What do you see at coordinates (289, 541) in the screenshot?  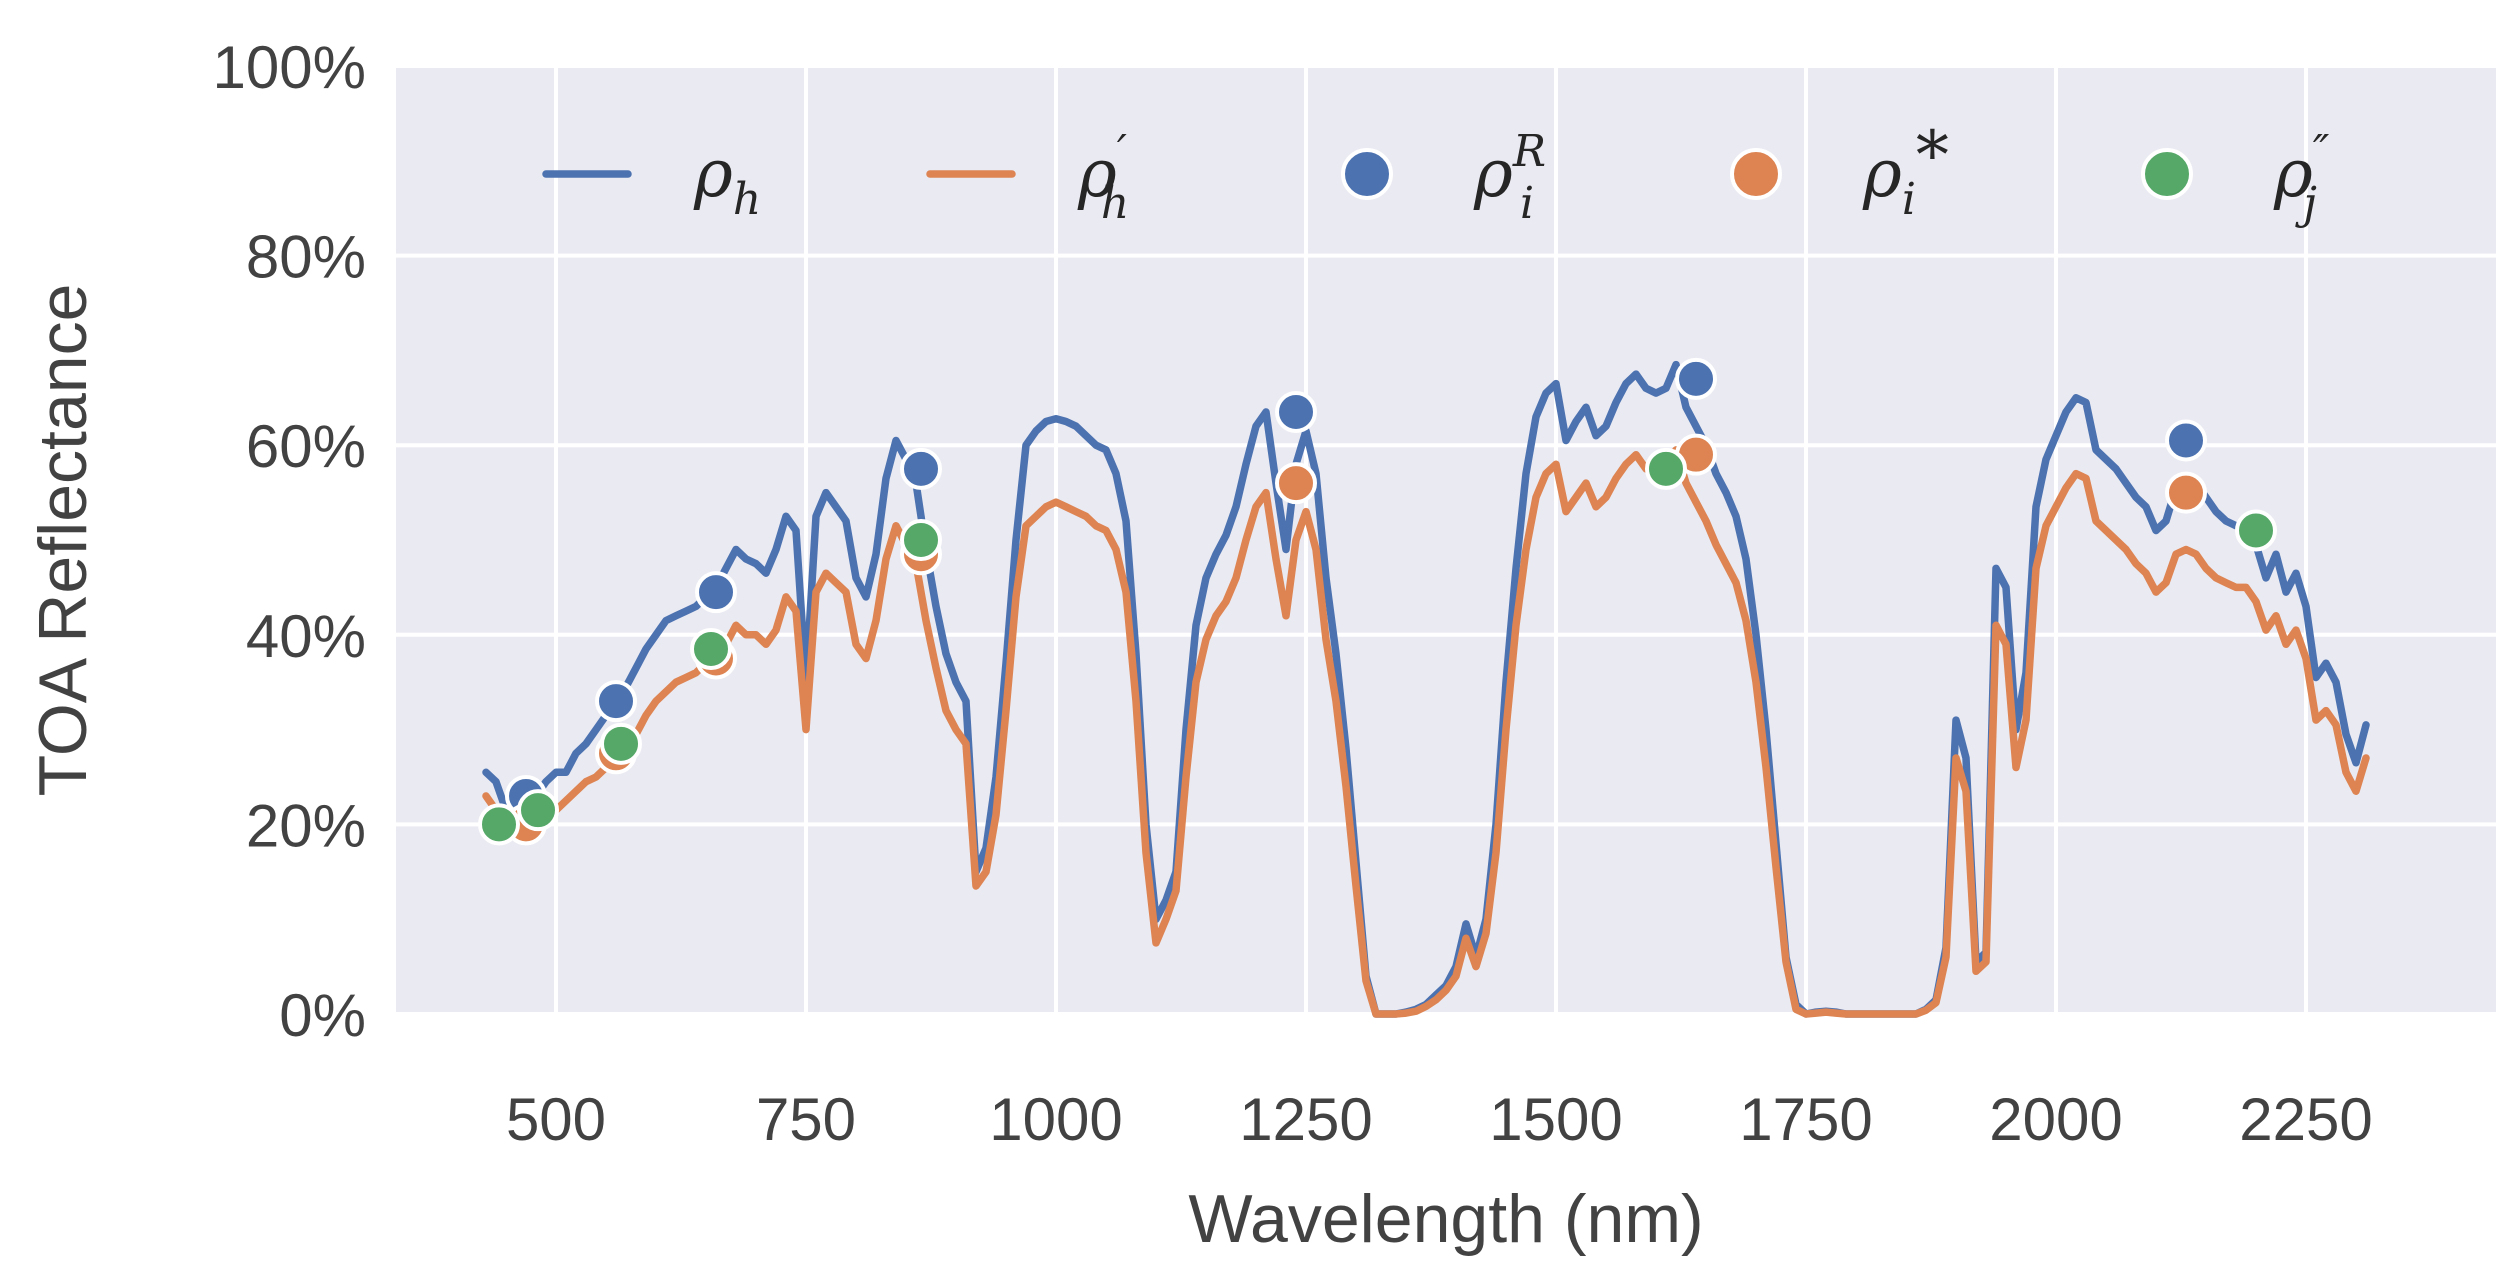 I see `y-tick-labels: 0% 20% 40% 60% 80% 100%` at bounding box center [289, 541].